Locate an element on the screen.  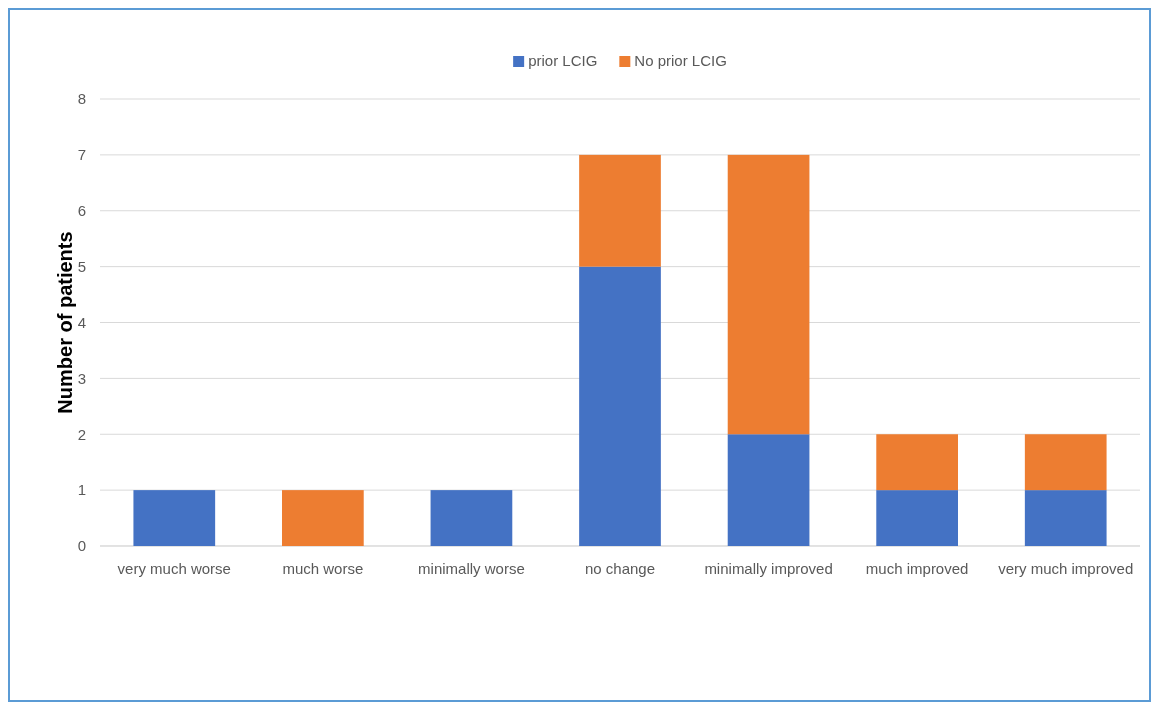
x-tick-label: much improved is located at coordinates (917, 568).